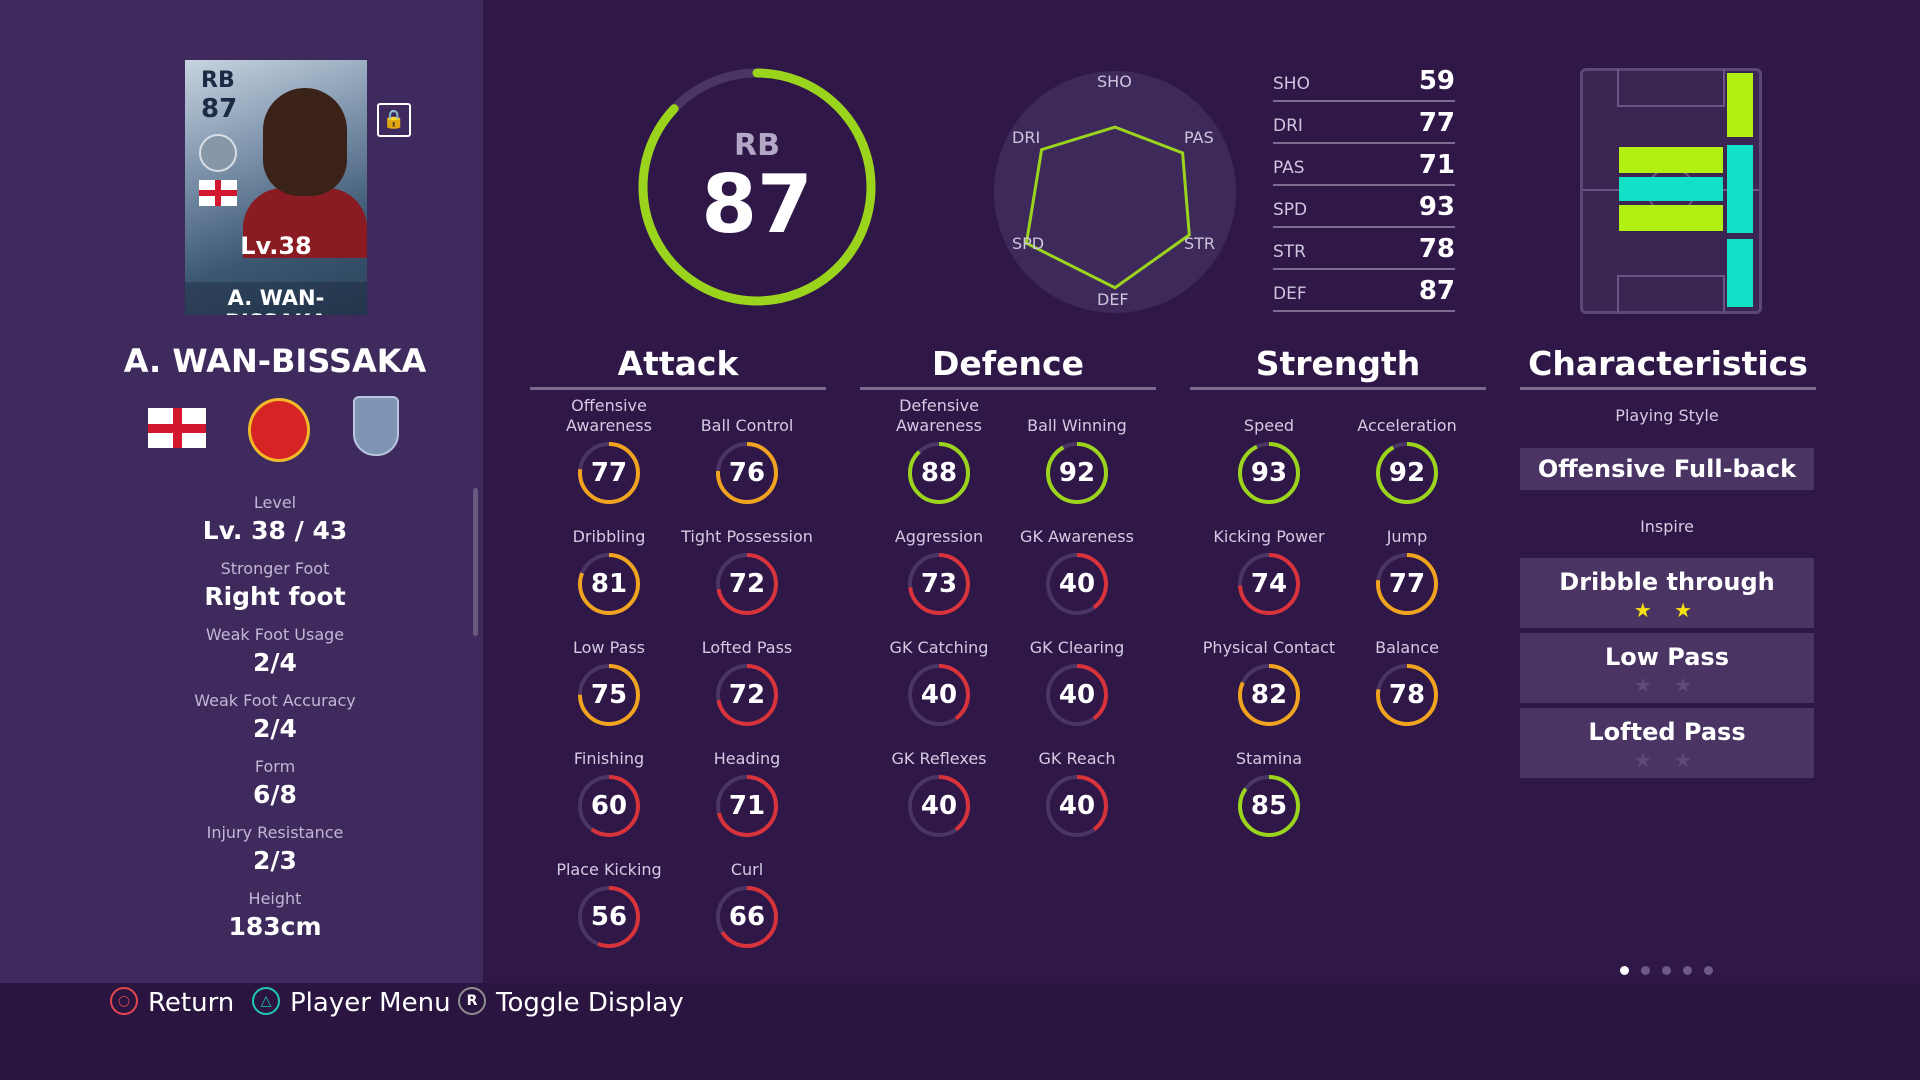 The image size is (1920, 1080). I want to click on stat-ring: 77, so click(609, 473).